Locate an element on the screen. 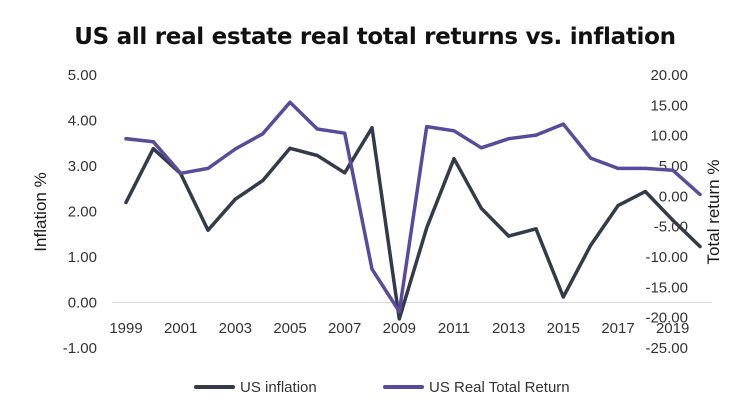 Image resolution: width=750 pixels, height=419 pixels. x-tick-label: 2009 is located at coordinates (399, 328).